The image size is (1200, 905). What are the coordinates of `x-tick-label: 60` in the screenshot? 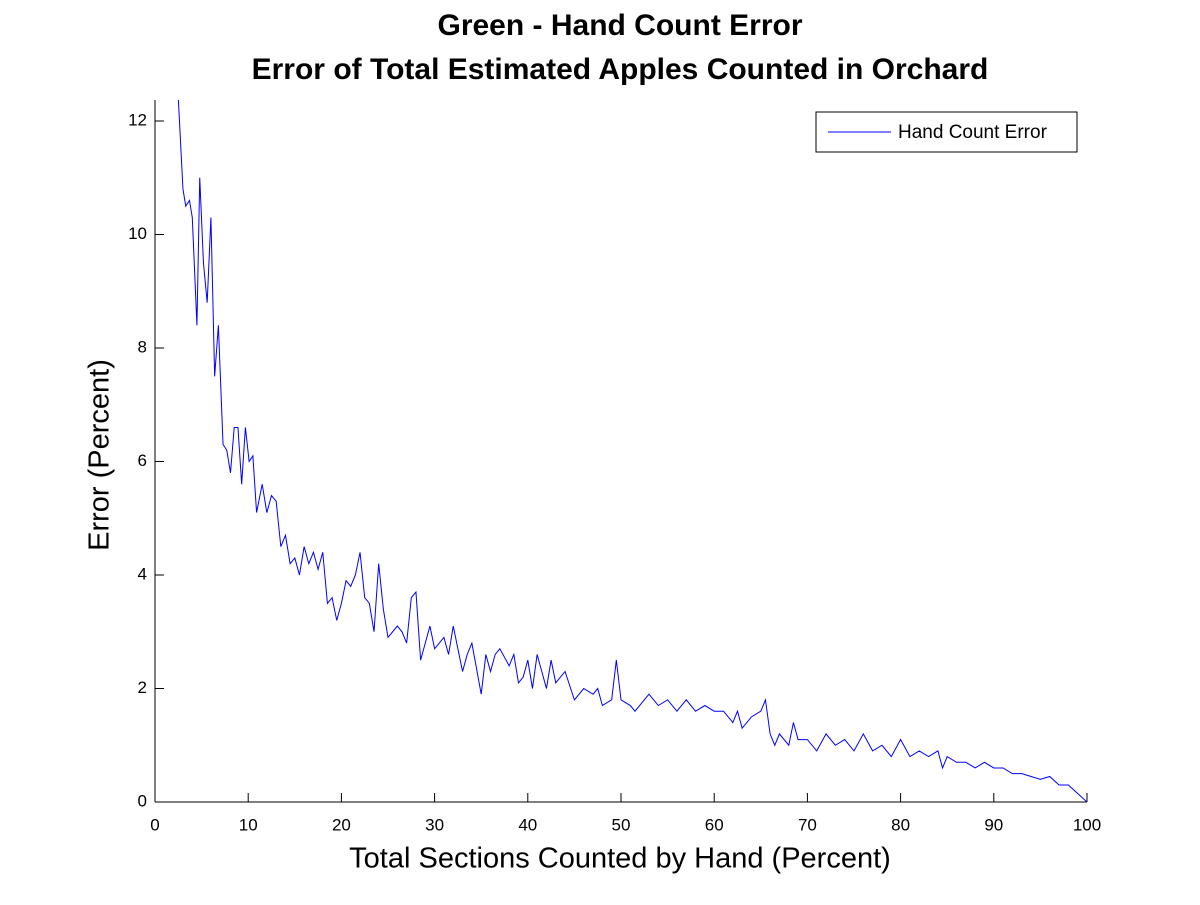 It's located at (714, 824).